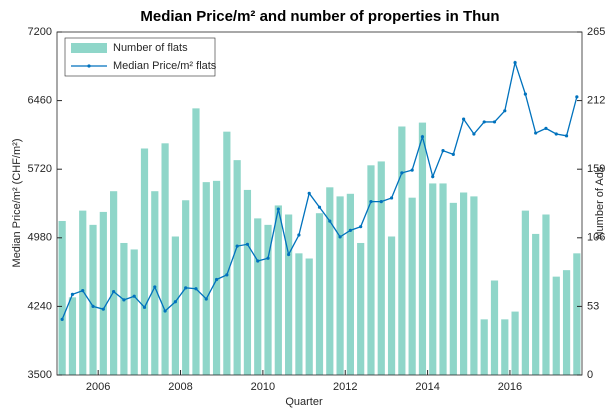 The height and width of the screenshot is (417, 609). Describe the element at coordinates (40, 101) in the screenshot. I see `y-tick-label: 6460` at that location.